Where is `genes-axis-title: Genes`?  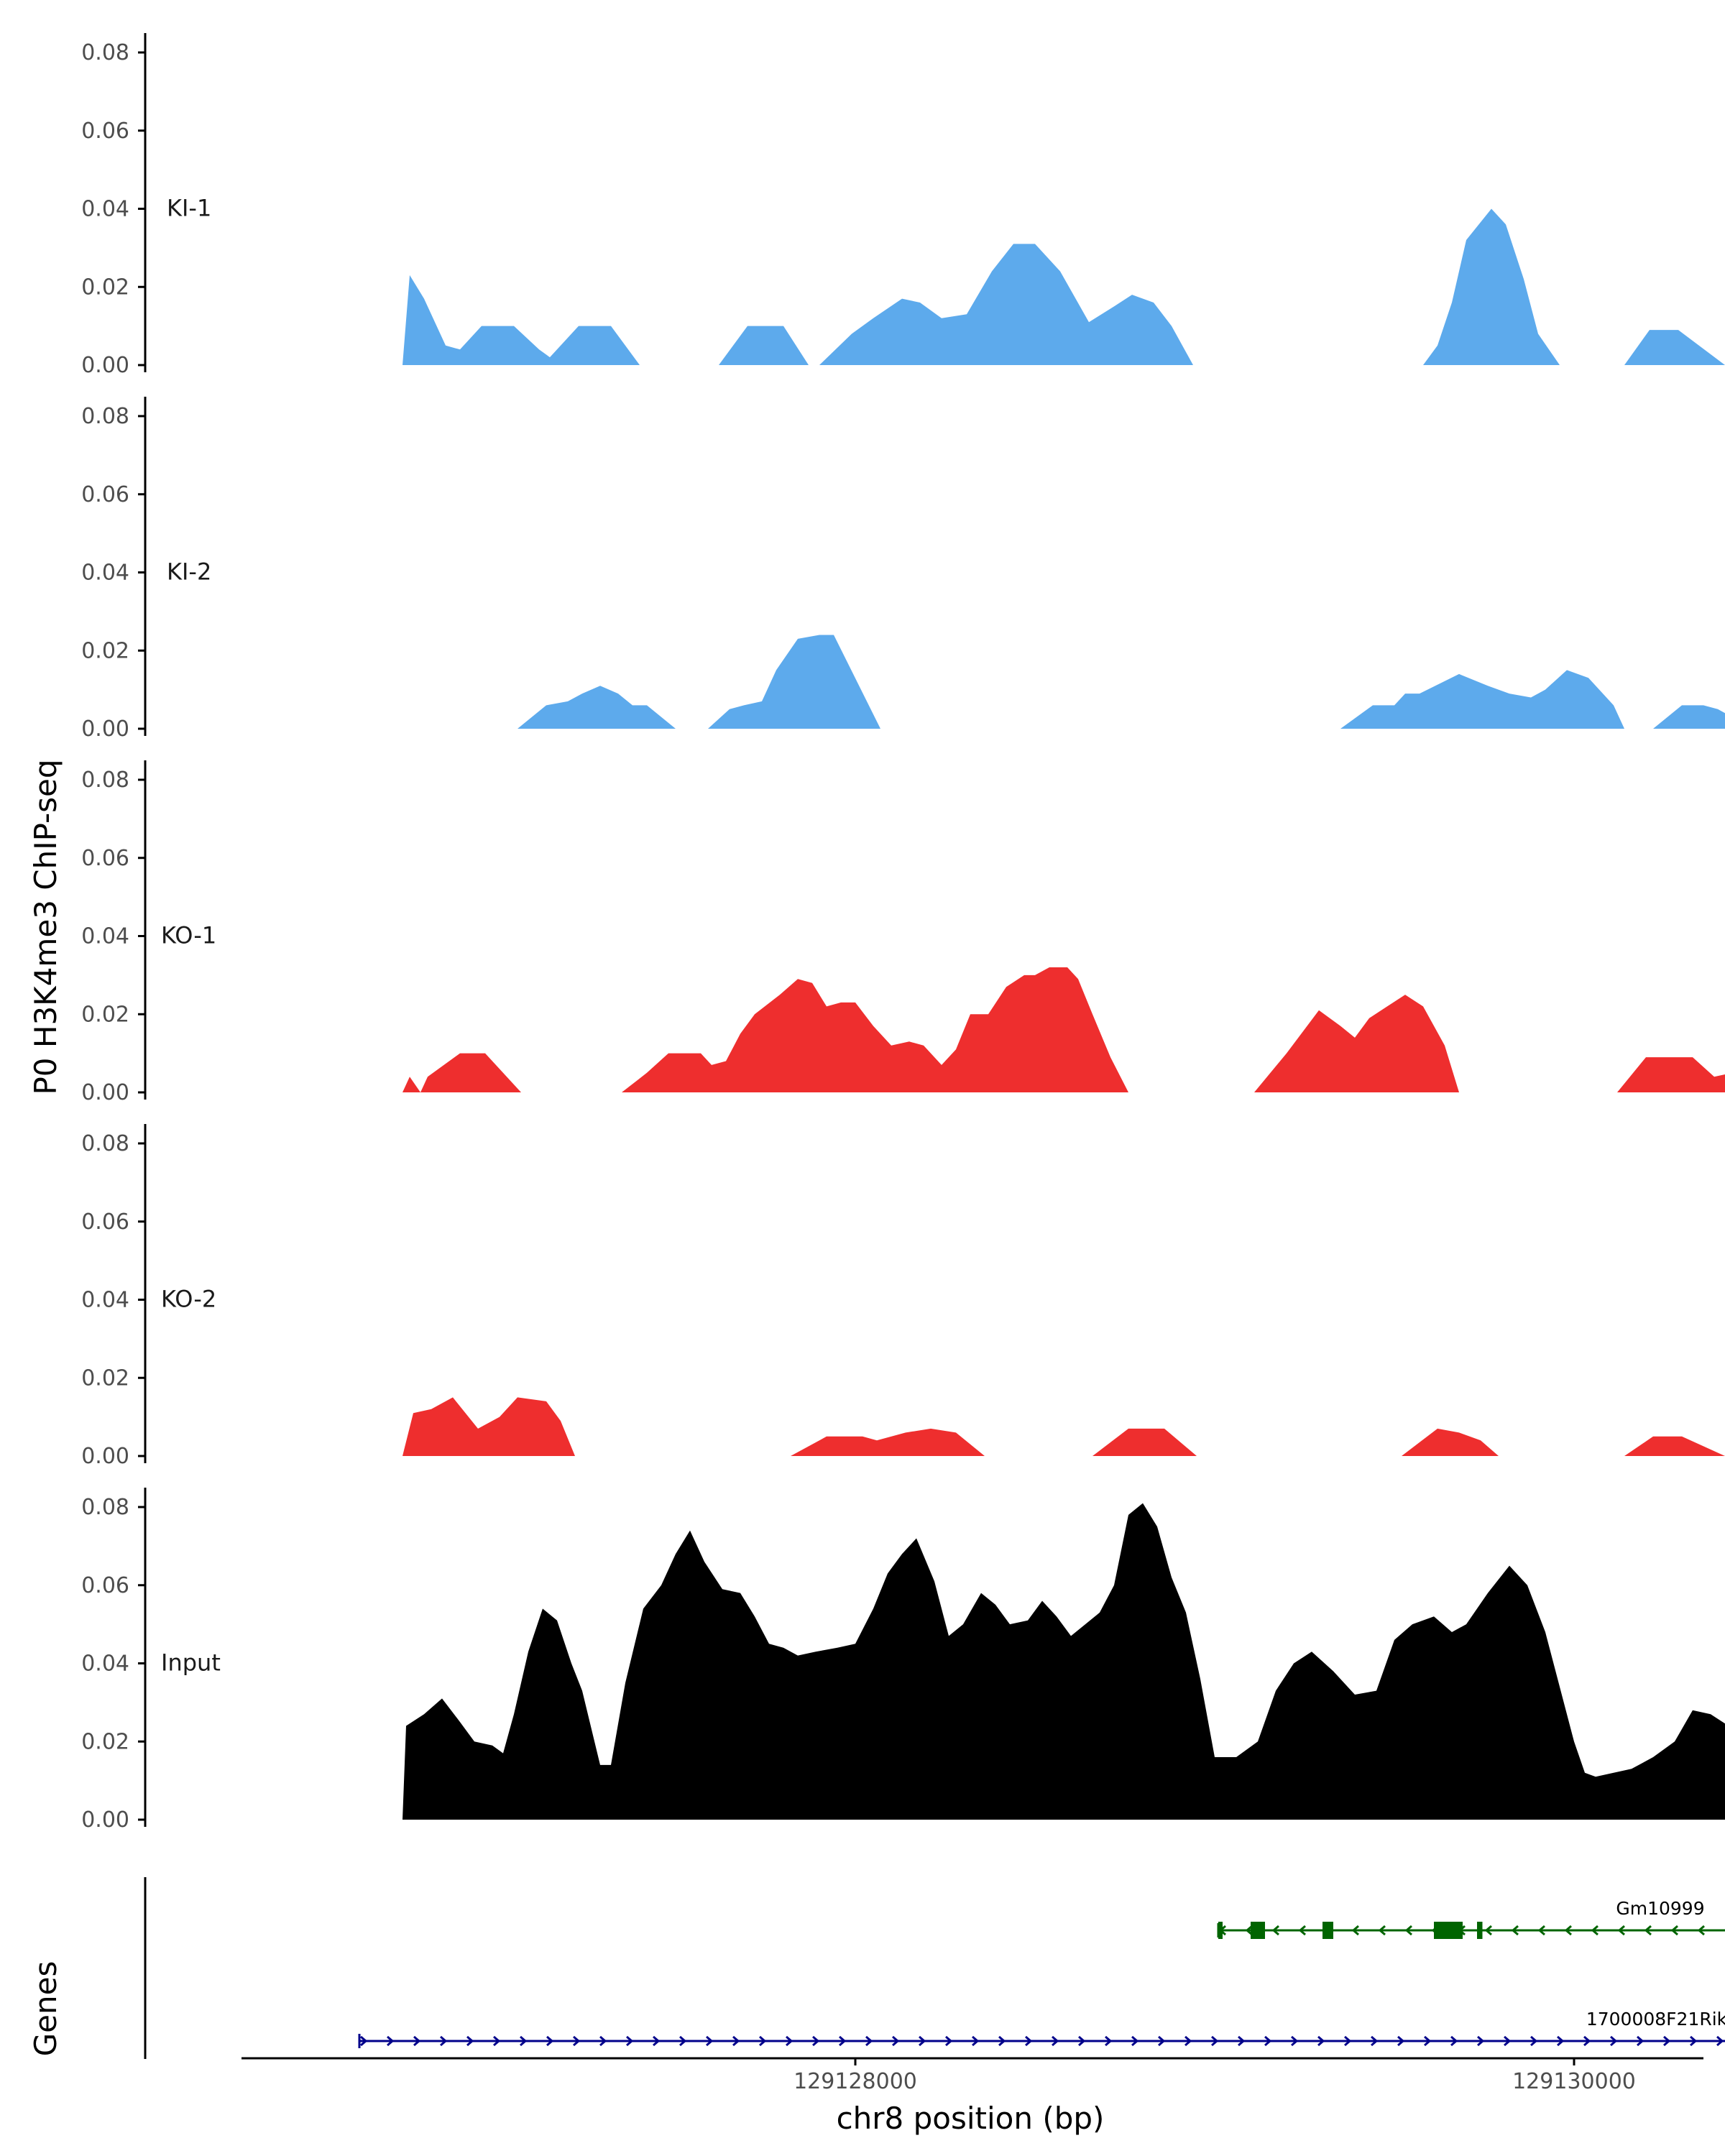 genes-axis-title: Genes is located at coordinates (45, 2009).